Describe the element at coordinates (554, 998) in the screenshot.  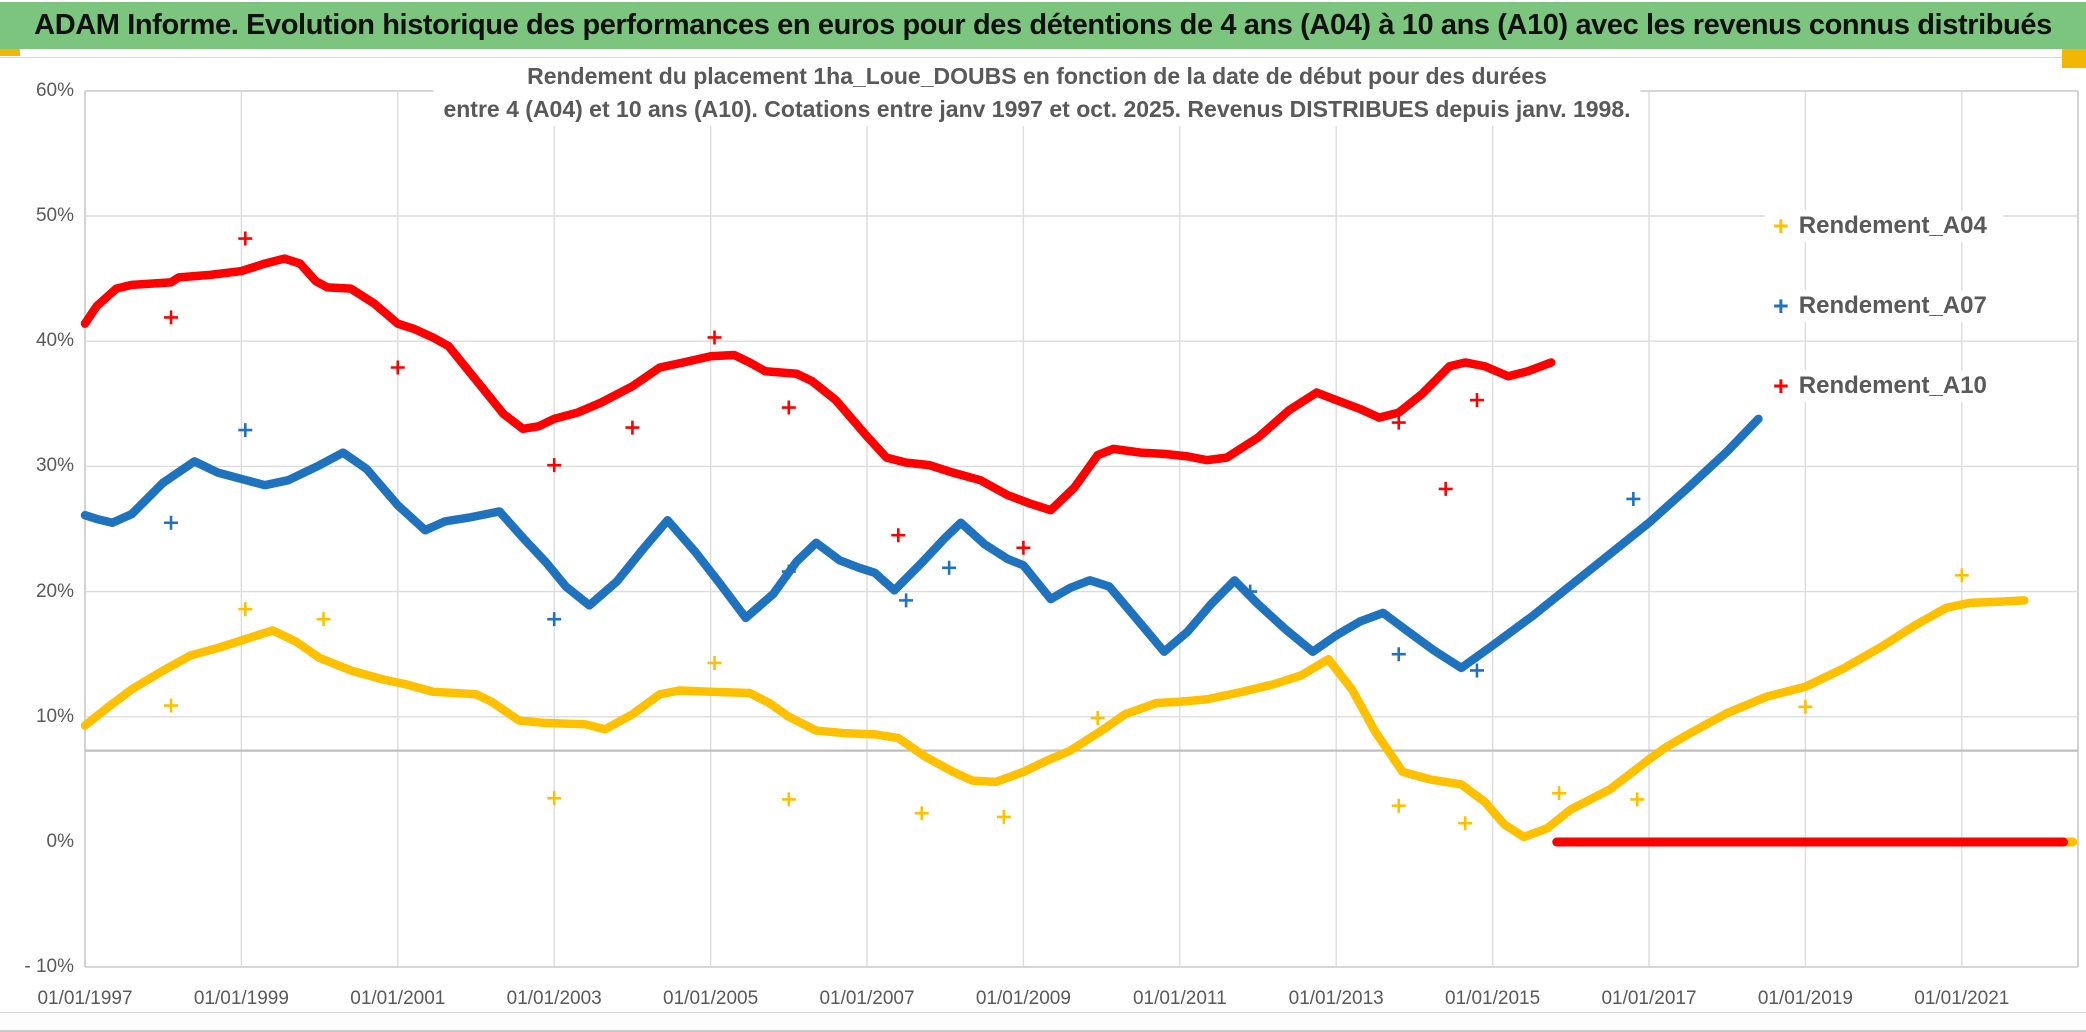
I see `x-tick-label: 01/01/2003` at that location.